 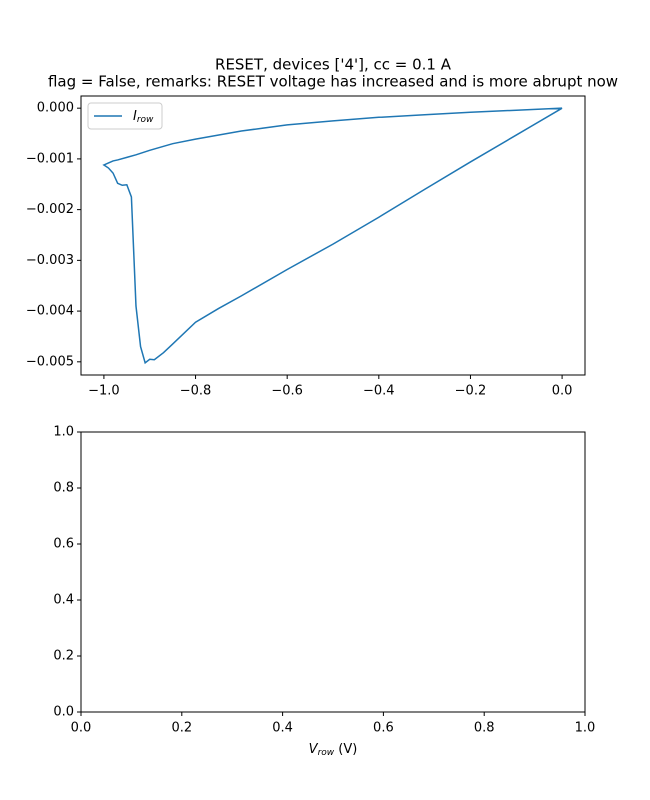 I want to click on legend-subscript: row, so click(x=145, y=120).